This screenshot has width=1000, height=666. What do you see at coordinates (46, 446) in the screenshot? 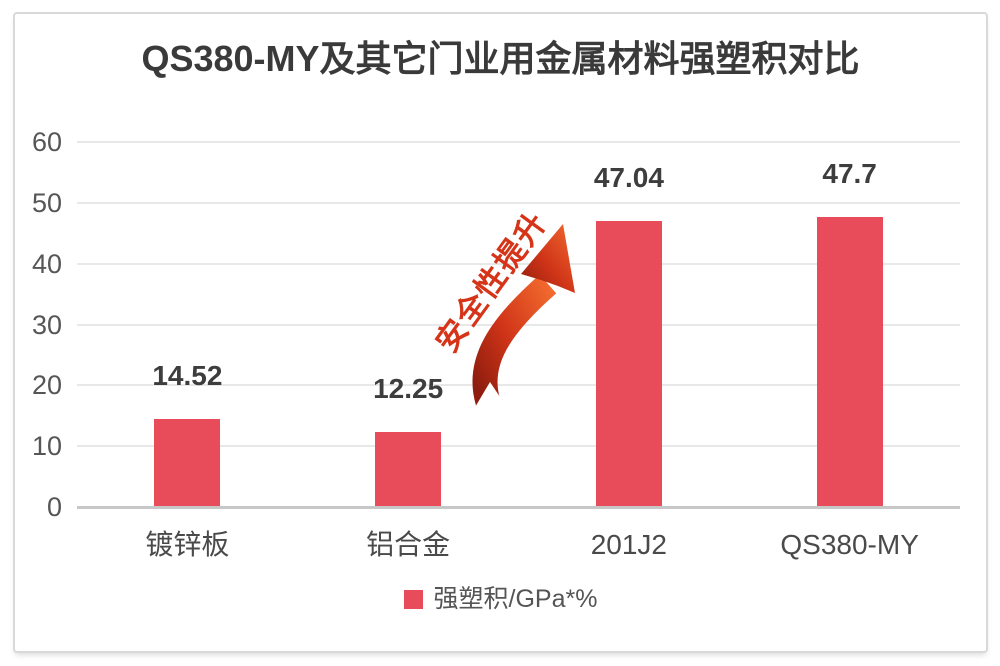
I see `y-tick-label: 10` at bounding box center [46, 446].